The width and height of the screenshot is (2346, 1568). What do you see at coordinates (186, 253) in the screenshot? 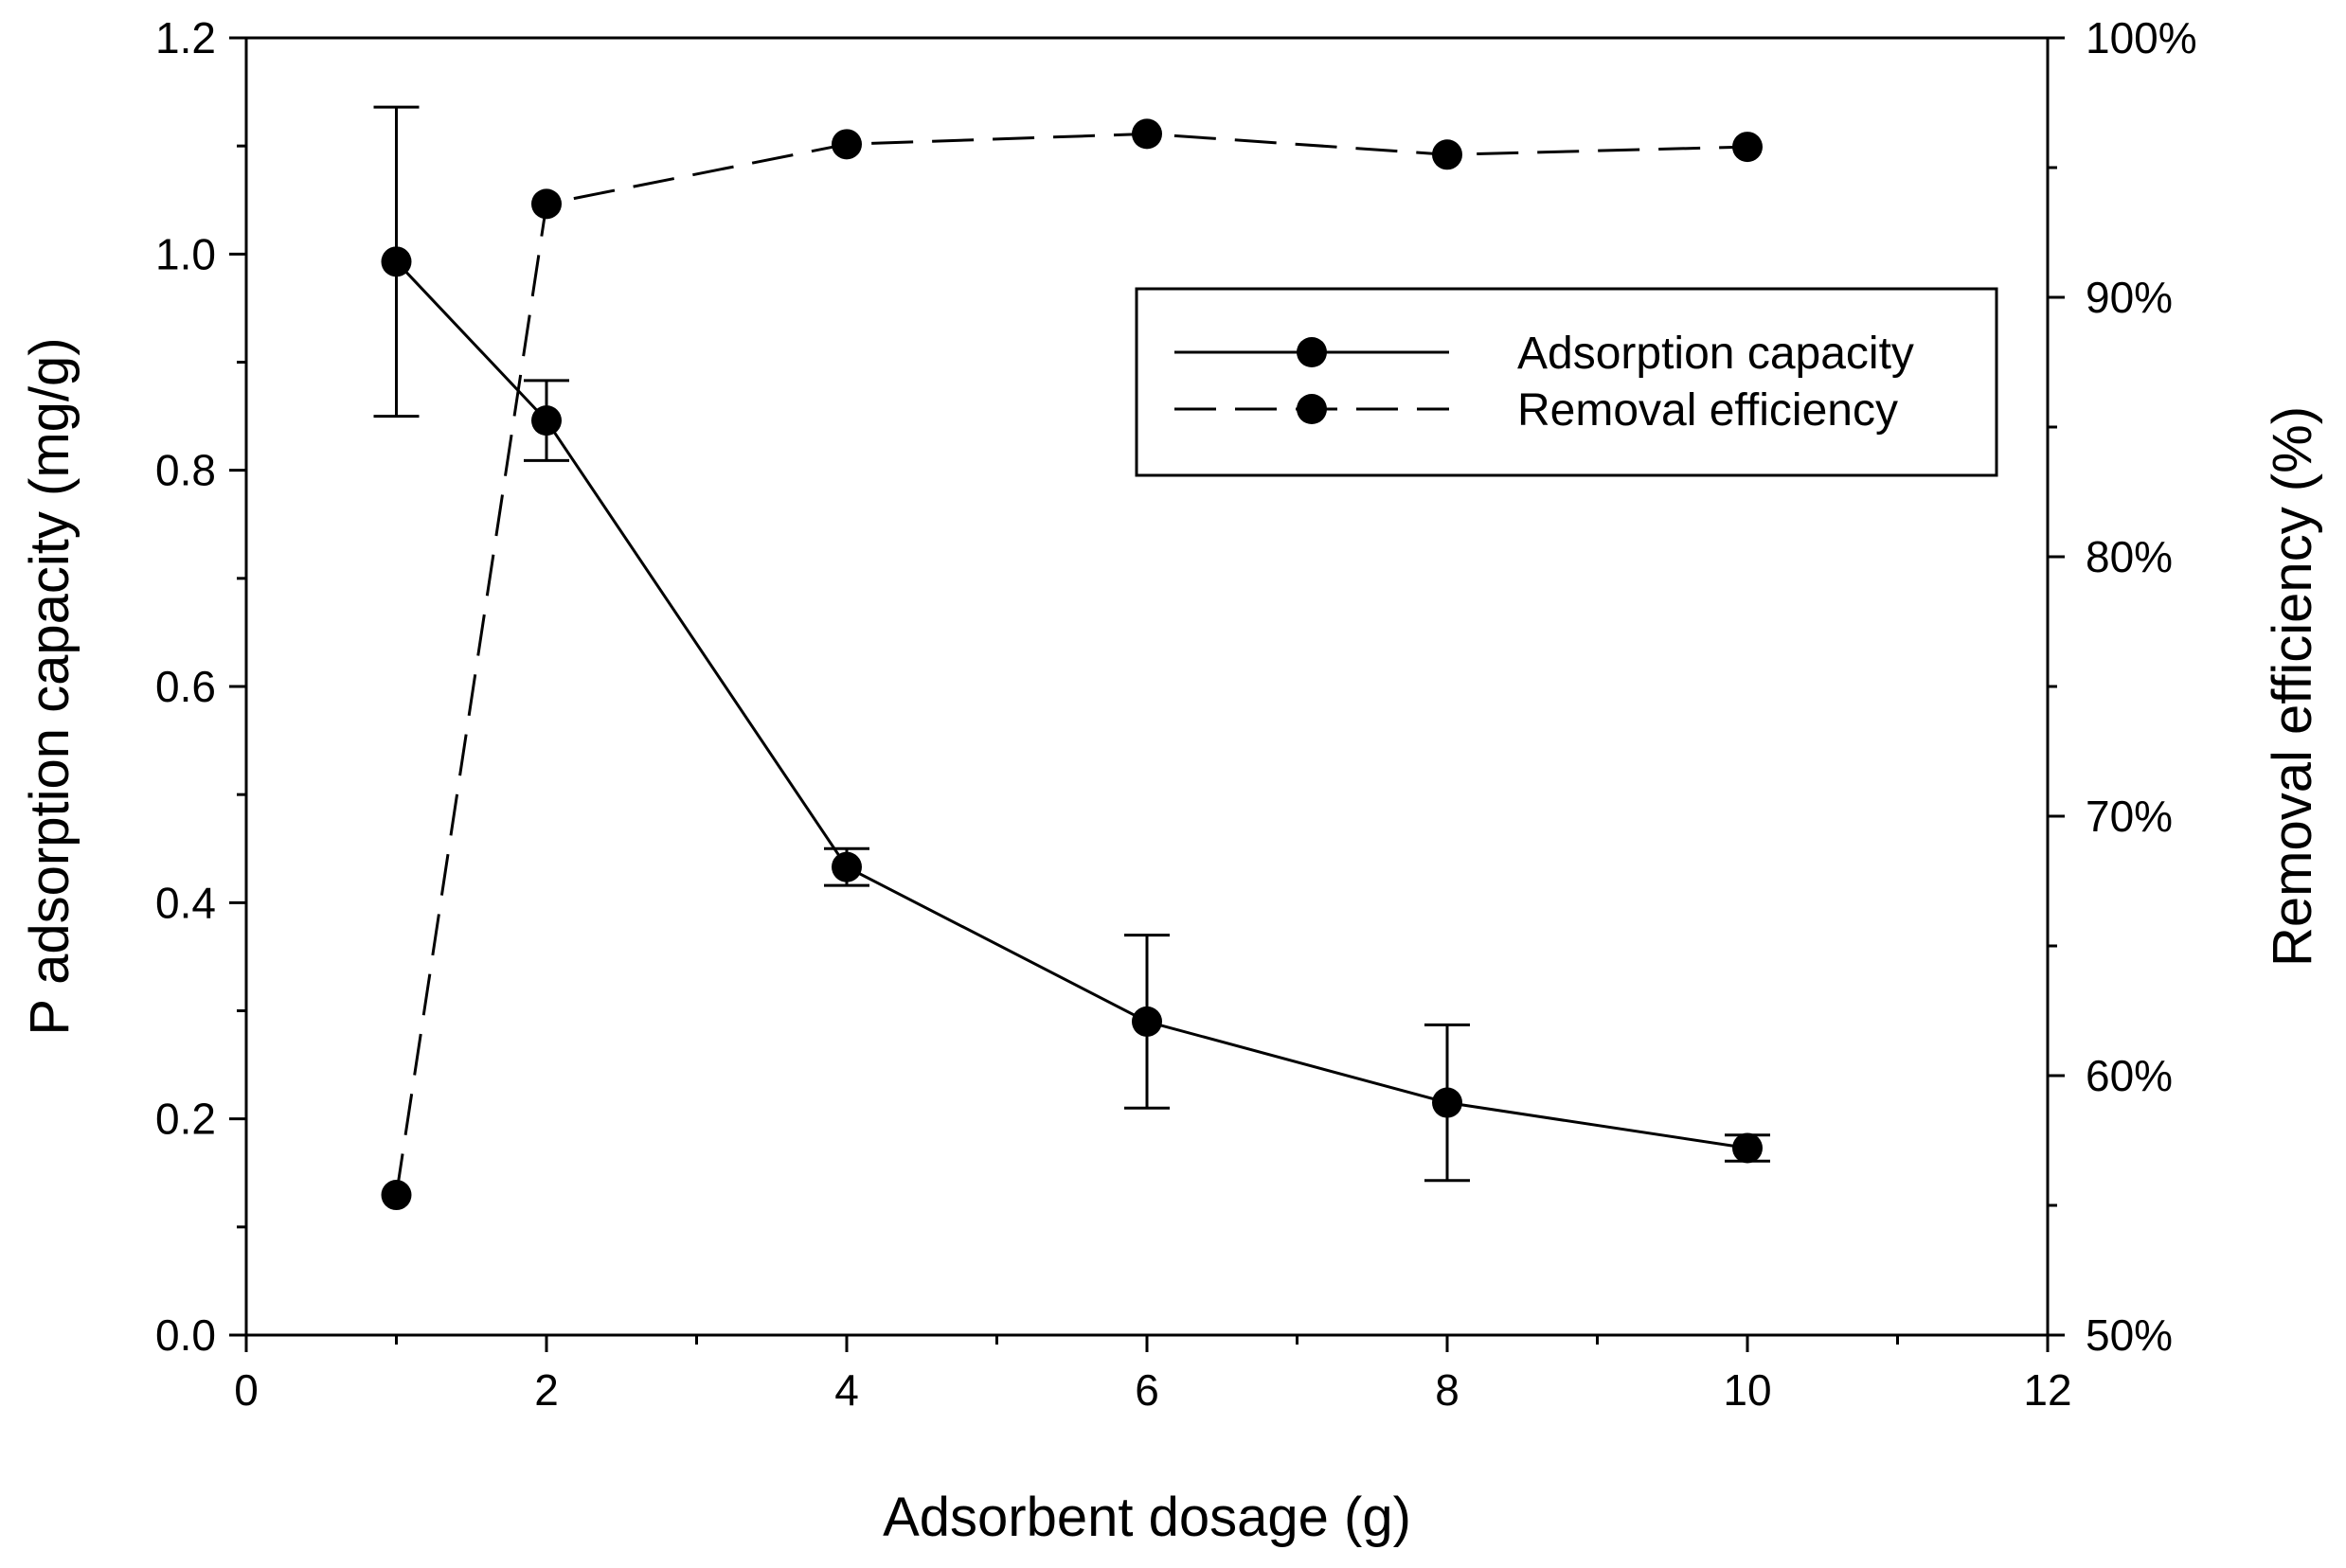
I see `y-tick-label: 1.0` at bounding box center [186, 253].